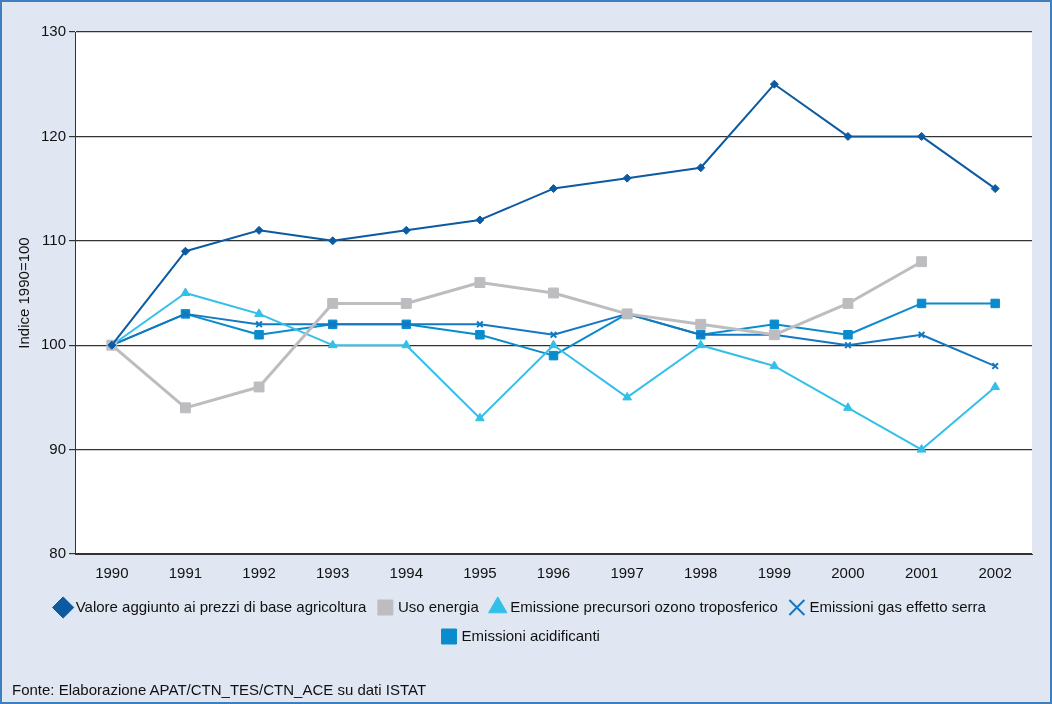  Describe the element at coordinates (24, 293) in the screenshot. I see `y-axis-title: Indice 1990=100` at that location.